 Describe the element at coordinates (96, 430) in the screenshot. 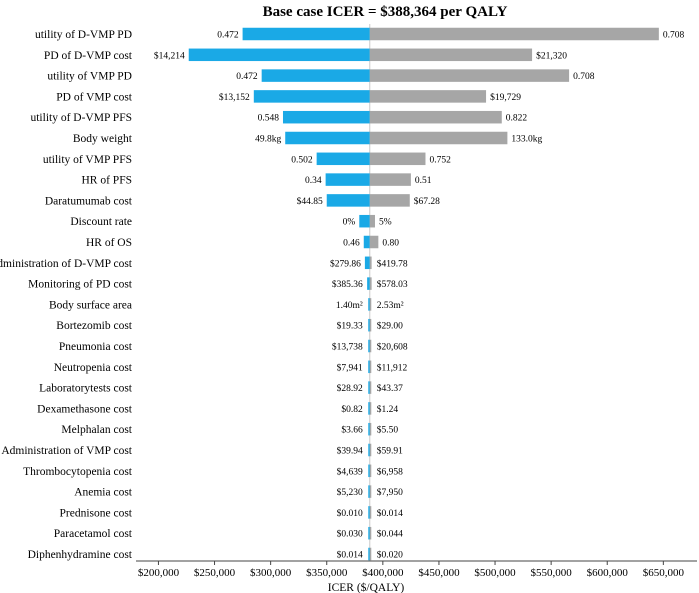

I see `parameter-label: Melphalan cost` at that location.